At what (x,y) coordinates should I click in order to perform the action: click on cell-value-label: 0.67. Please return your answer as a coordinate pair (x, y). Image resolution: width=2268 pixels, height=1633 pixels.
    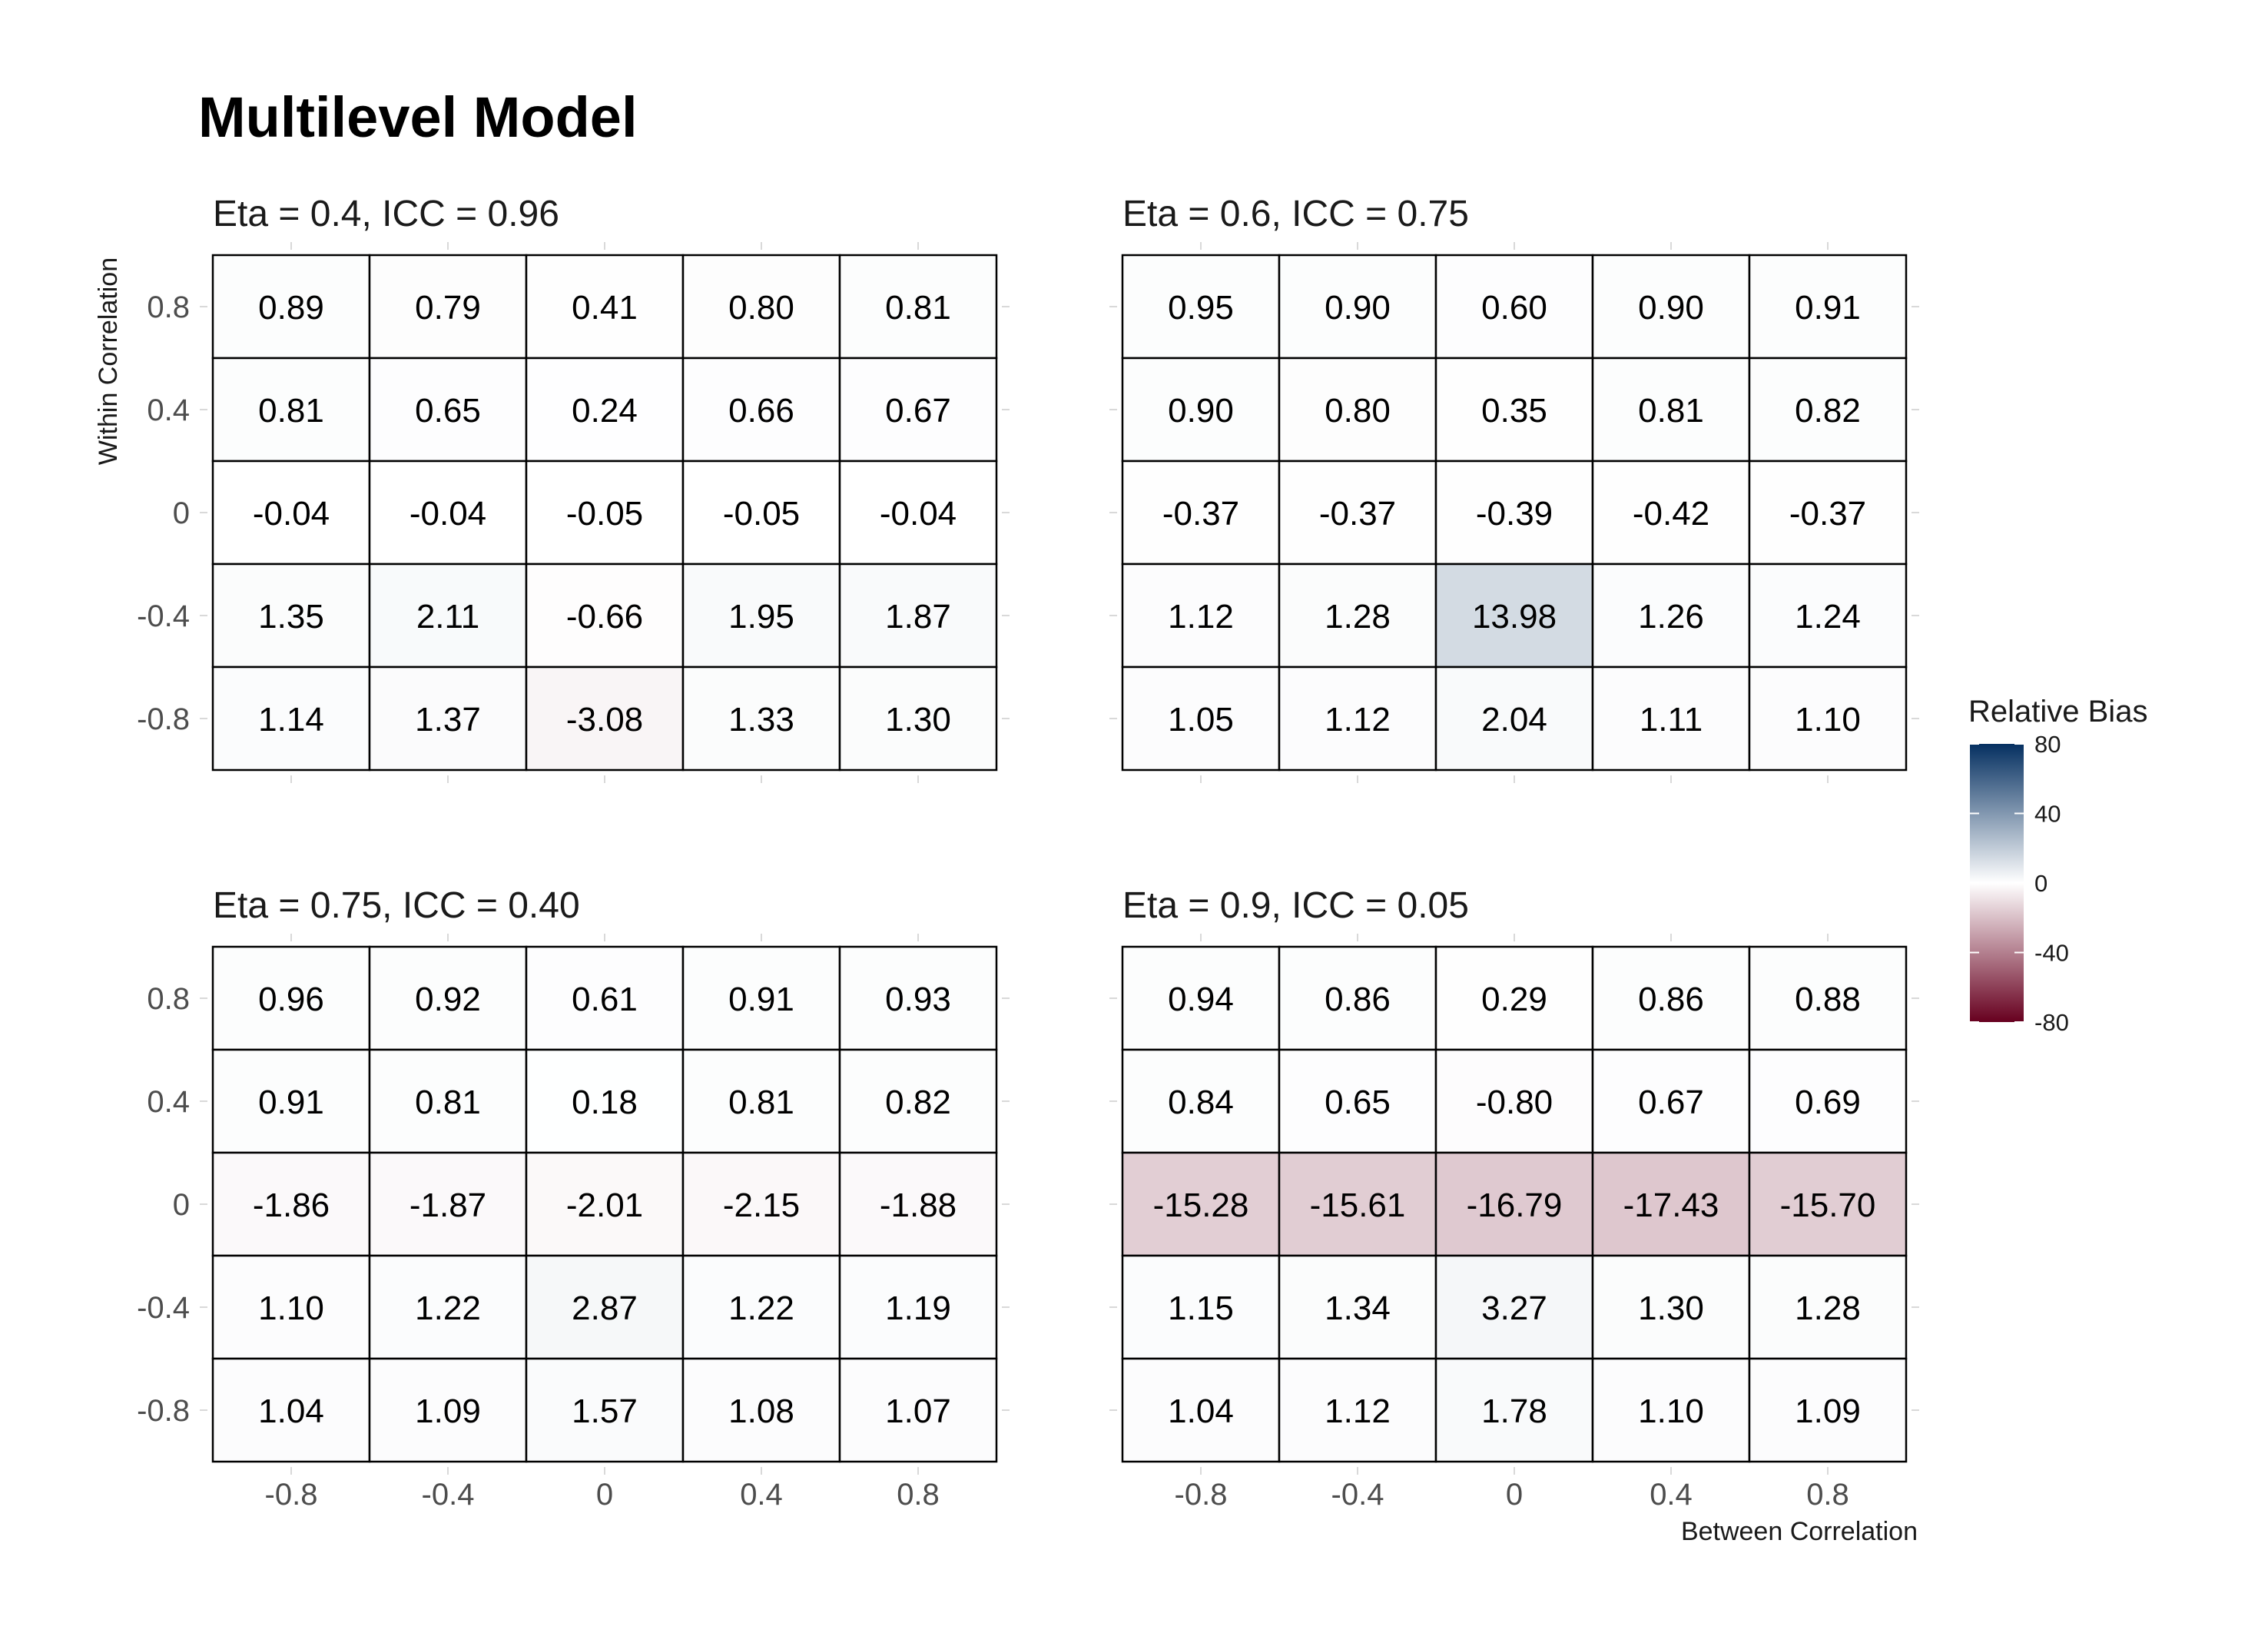
    Looking at the image, I should click on (1671, 1102).